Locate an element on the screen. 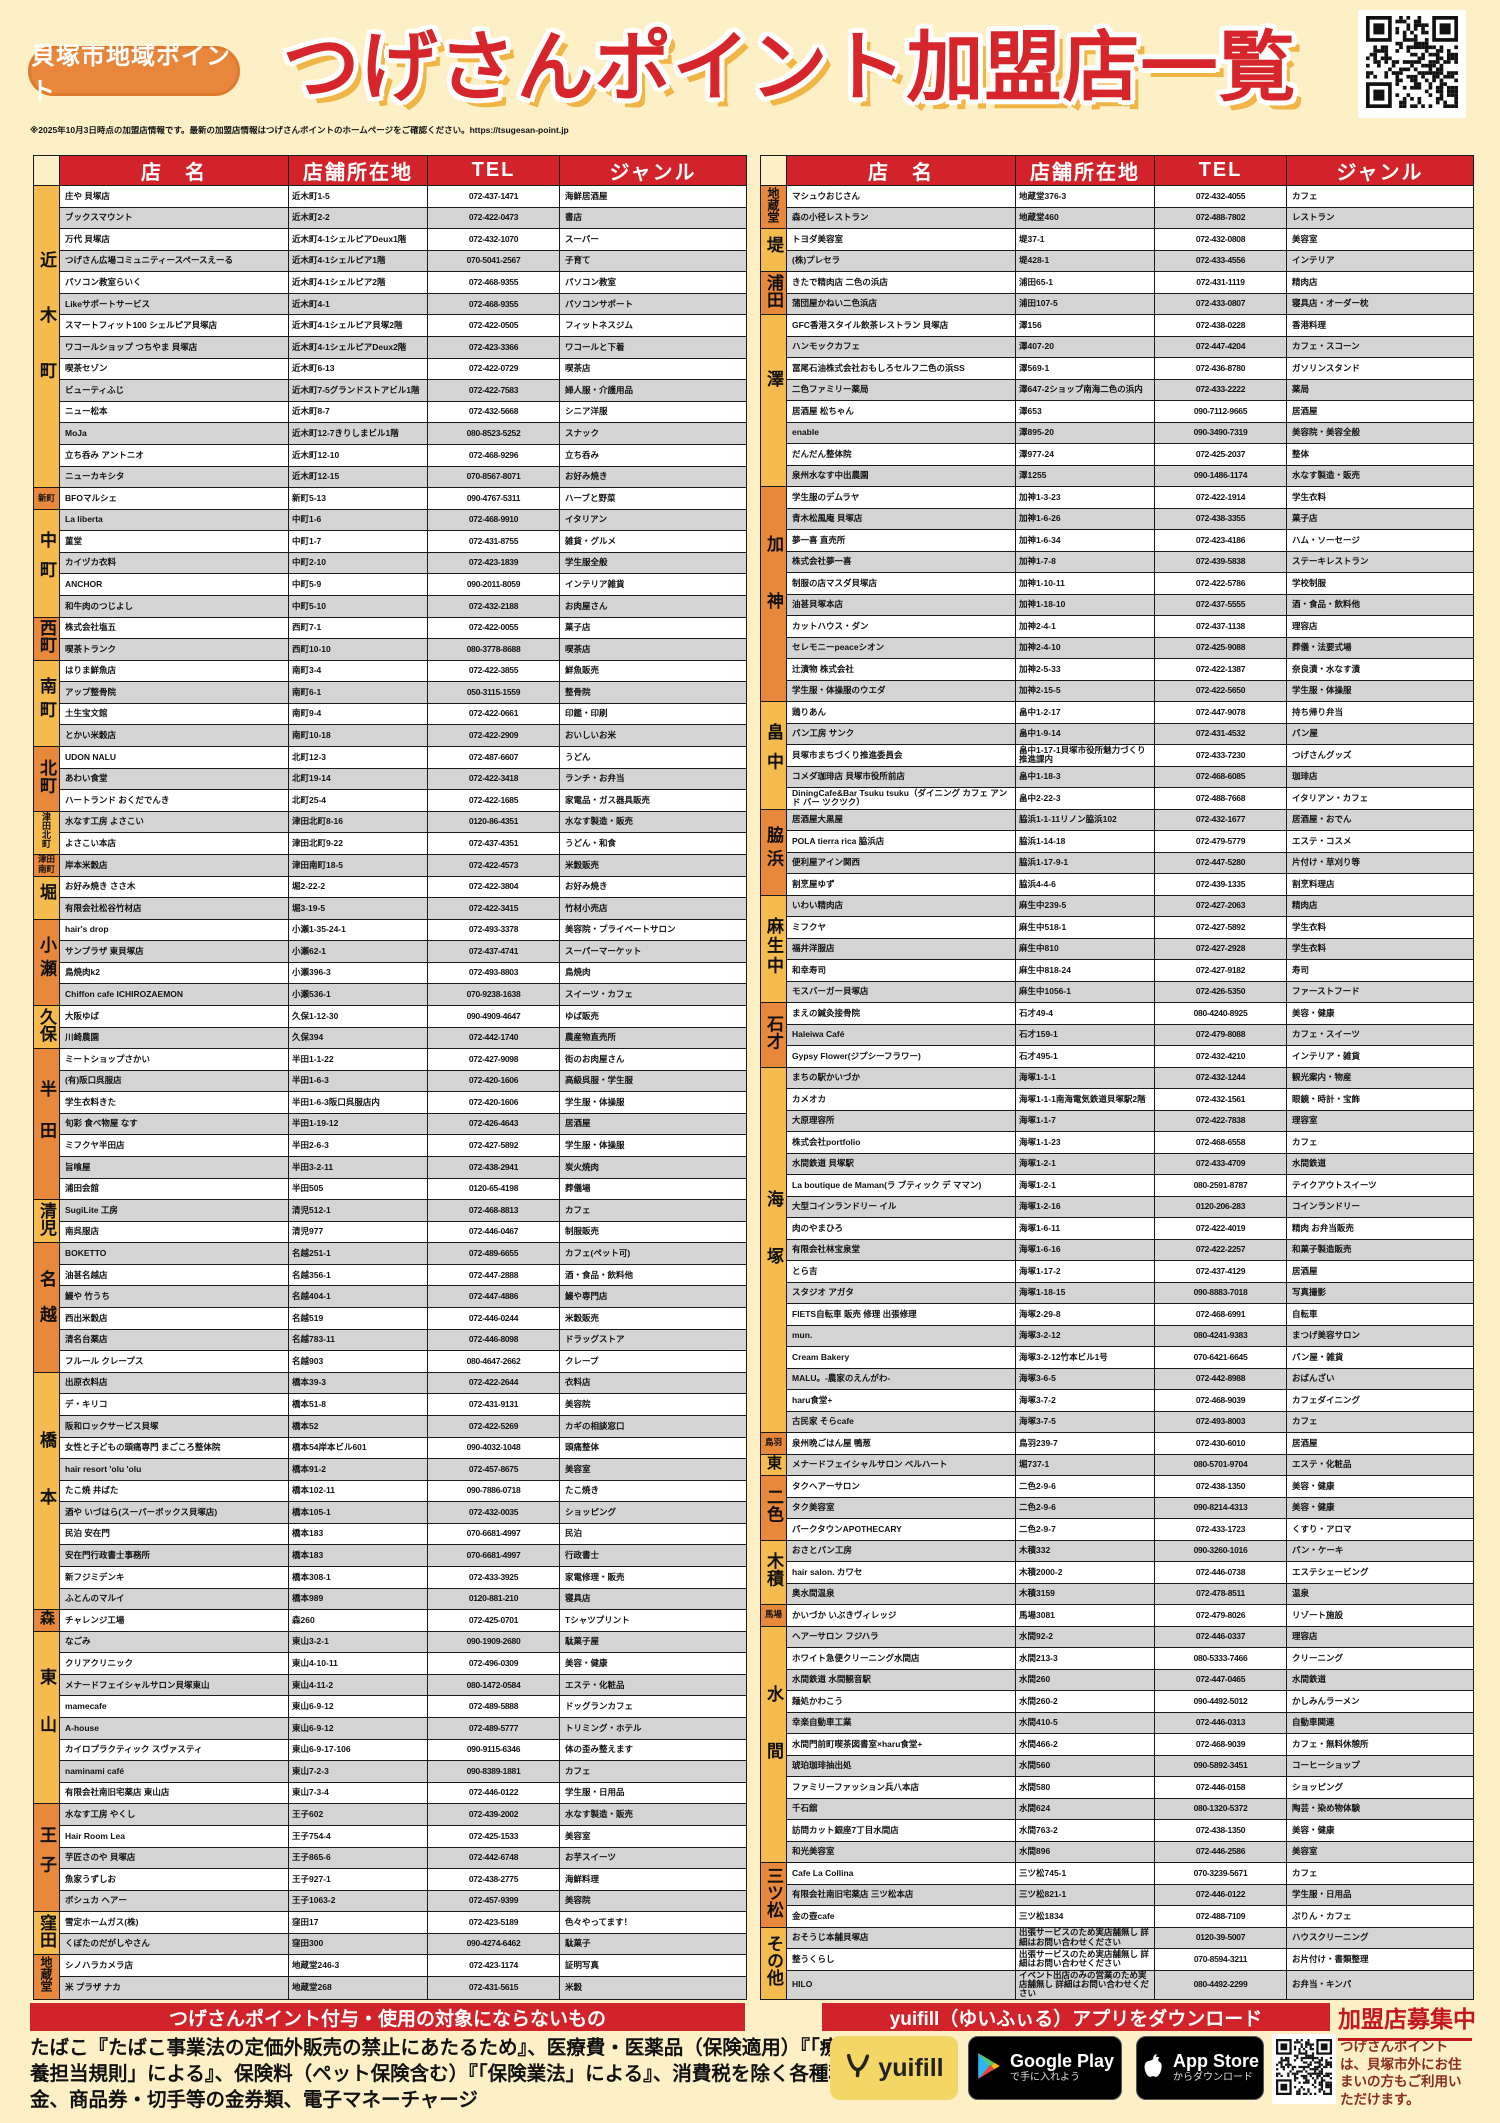  store-name-cell: 喫茶セゾン is located at coordinates (174, 369).